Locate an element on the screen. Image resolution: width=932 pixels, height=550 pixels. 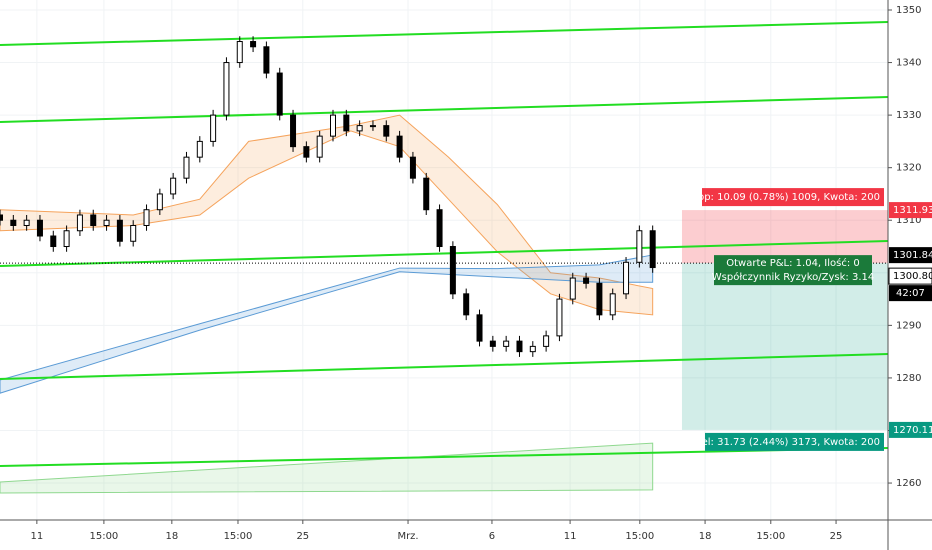
y-tick-label: 1350 is located at coordinates (908, 10).